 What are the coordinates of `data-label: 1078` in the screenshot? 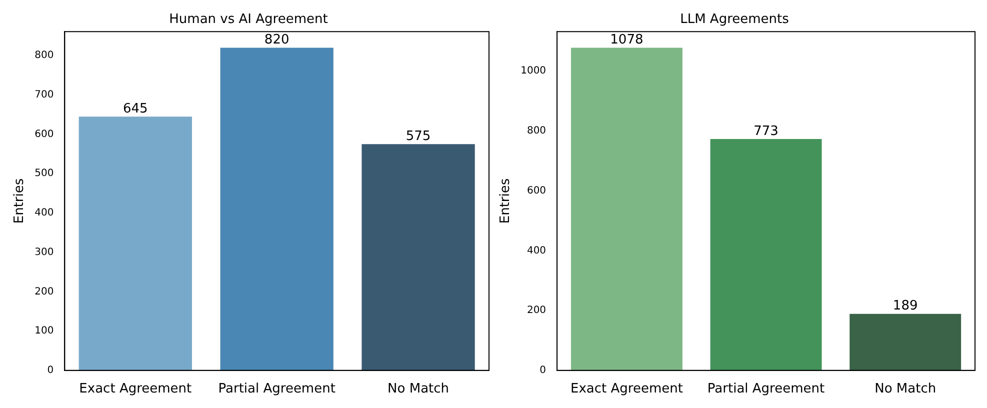 It's located at (627, 40).